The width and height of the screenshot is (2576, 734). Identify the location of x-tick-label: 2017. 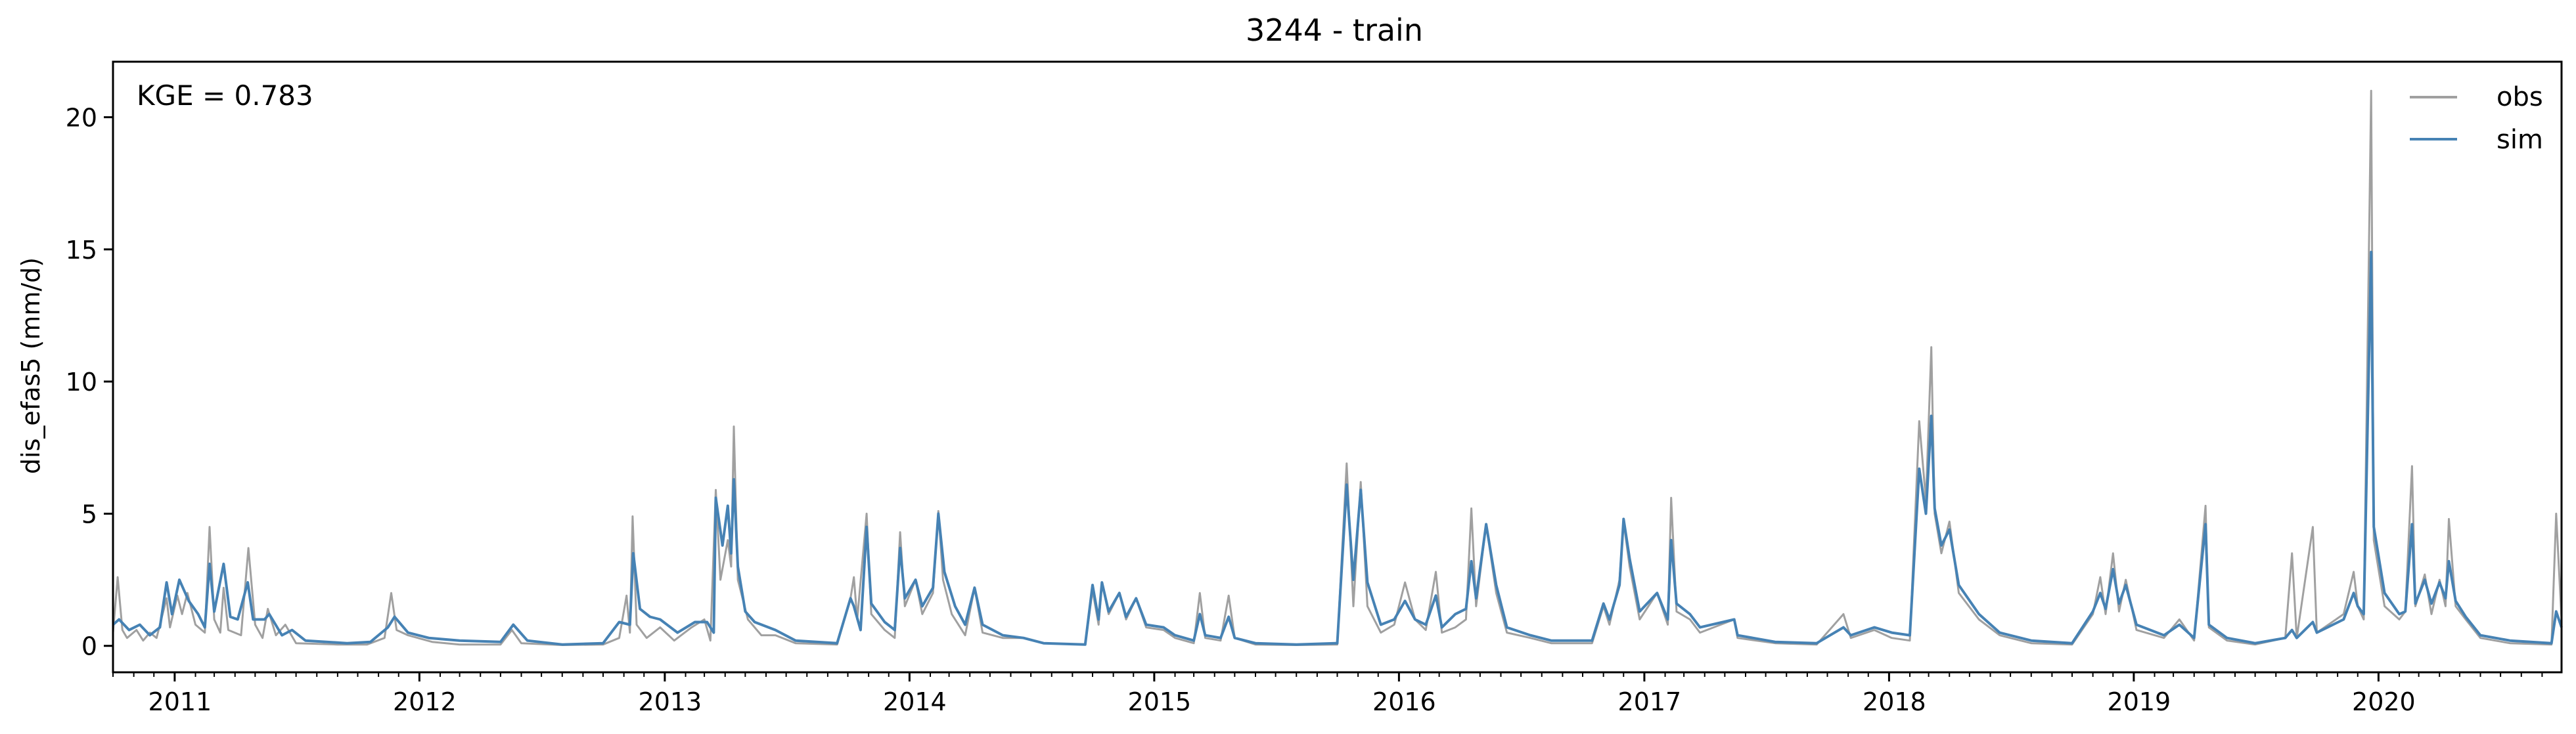
(1650, 701).